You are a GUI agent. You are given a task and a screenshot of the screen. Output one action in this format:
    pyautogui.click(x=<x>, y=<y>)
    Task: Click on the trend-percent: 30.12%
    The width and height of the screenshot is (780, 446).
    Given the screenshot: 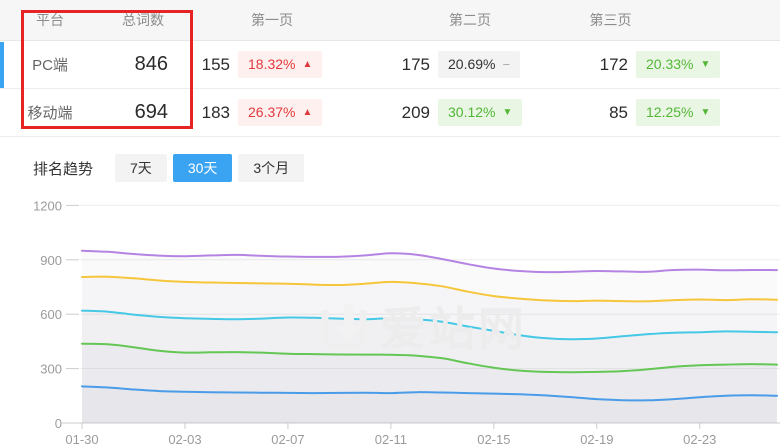 What is the action you would take?
    pyautogui.click(x=472, y=112)
    